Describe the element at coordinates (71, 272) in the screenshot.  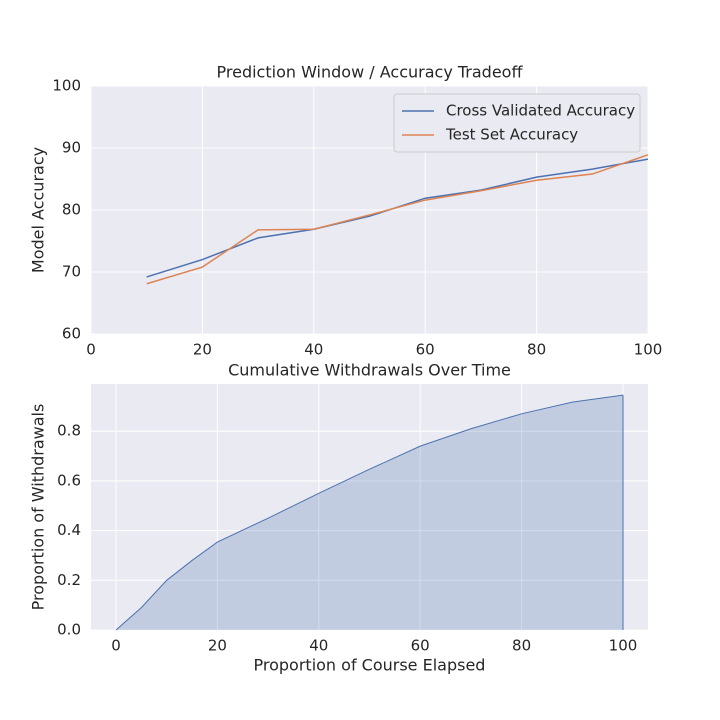
I see `y-tick-label: 70` at that location.